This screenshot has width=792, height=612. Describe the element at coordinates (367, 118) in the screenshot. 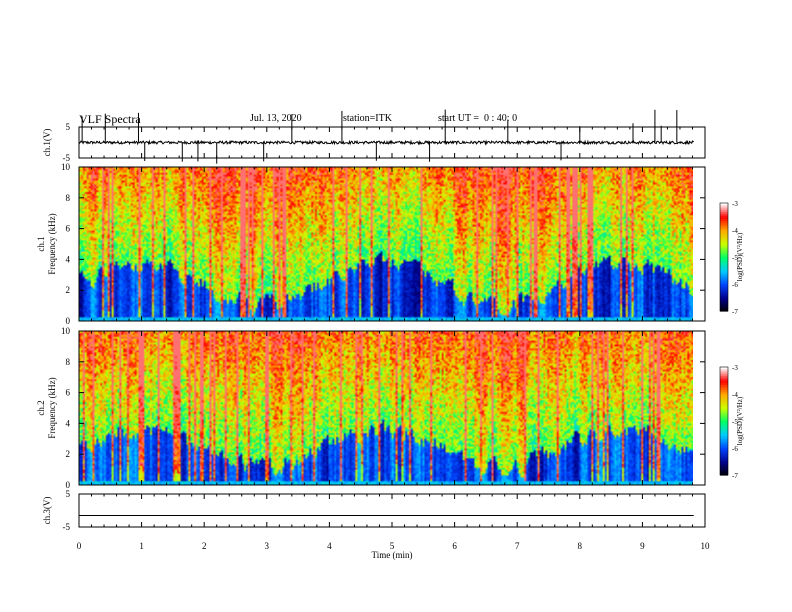

I see `station-label: station=ITK` at that location.